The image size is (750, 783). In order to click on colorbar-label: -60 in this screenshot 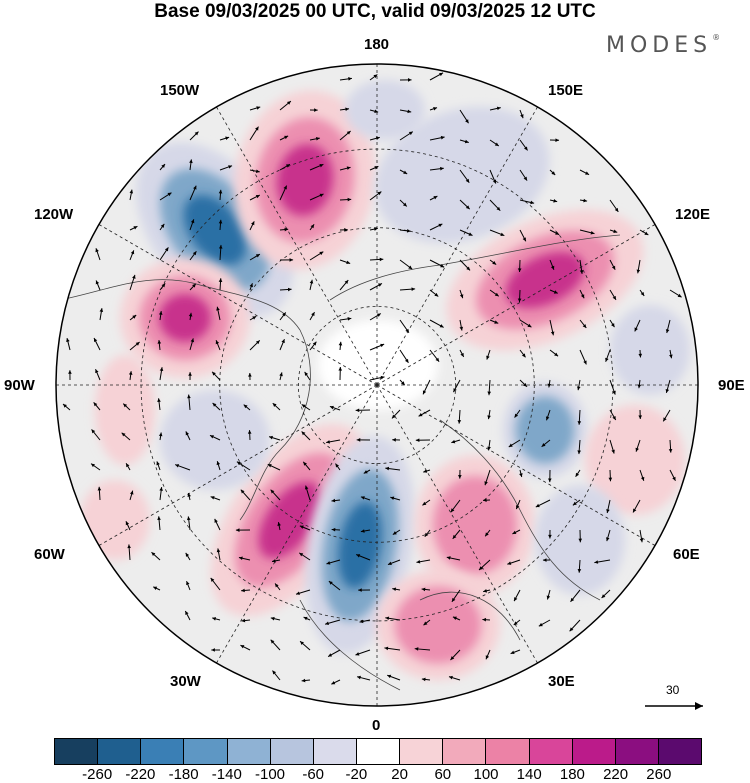, I will do `click(313, 774)`.